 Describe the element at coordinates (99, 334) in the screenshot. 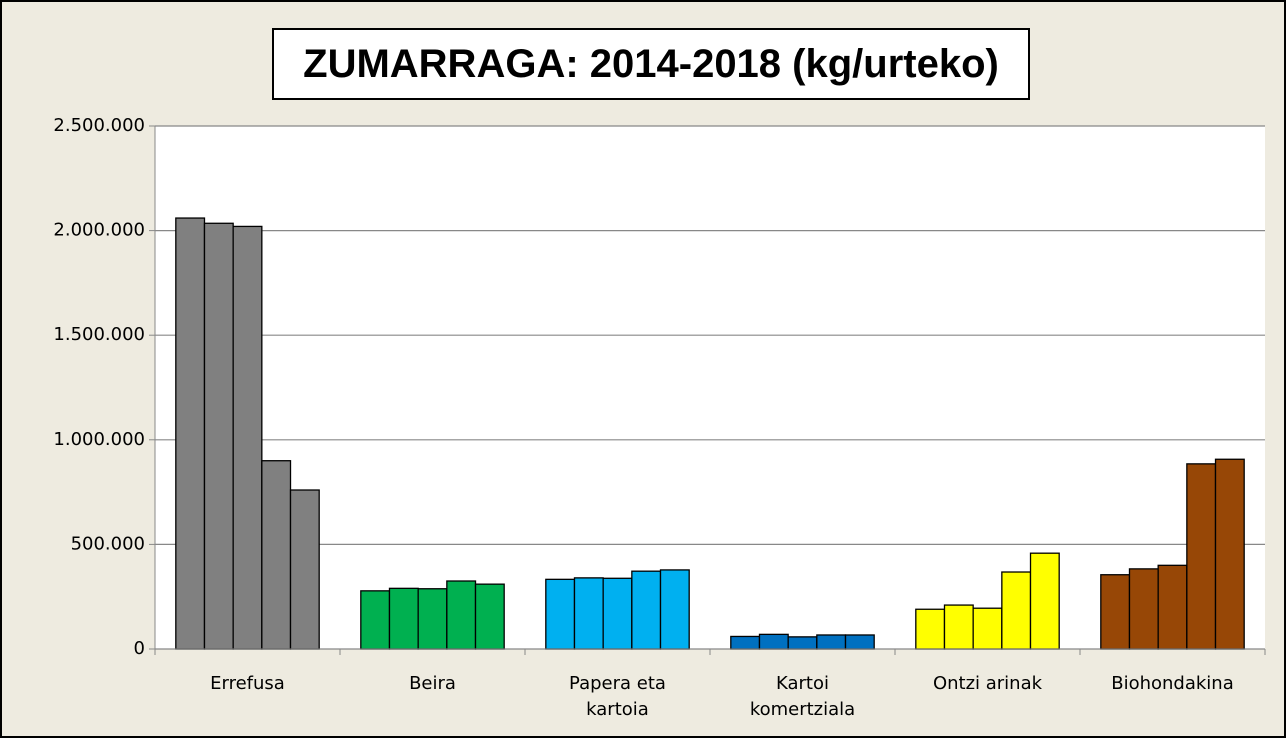

I see `y-tick-label: 1.500.000` at that location.